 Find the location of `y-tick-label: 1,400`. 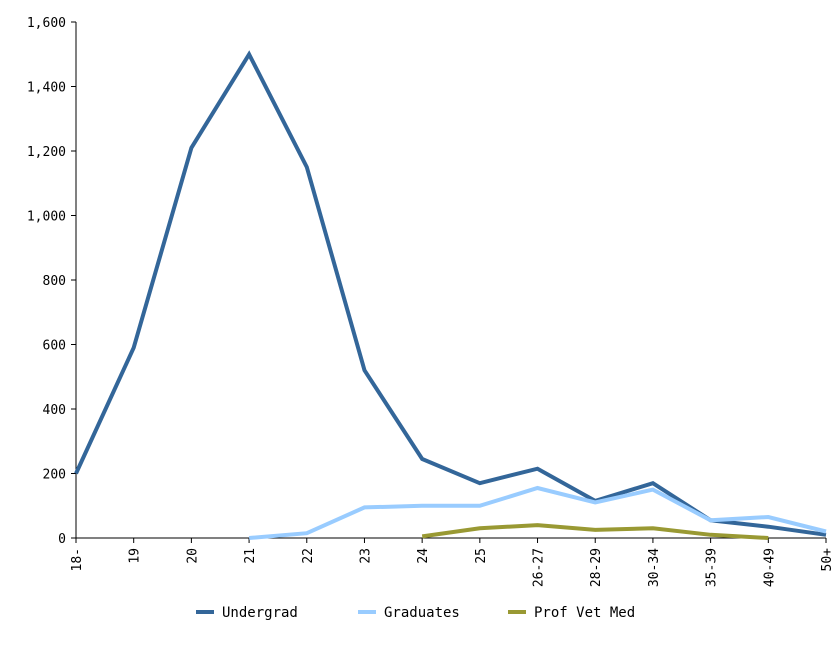

y-tick-label: 1,400 is located at coordinates (46, 88).